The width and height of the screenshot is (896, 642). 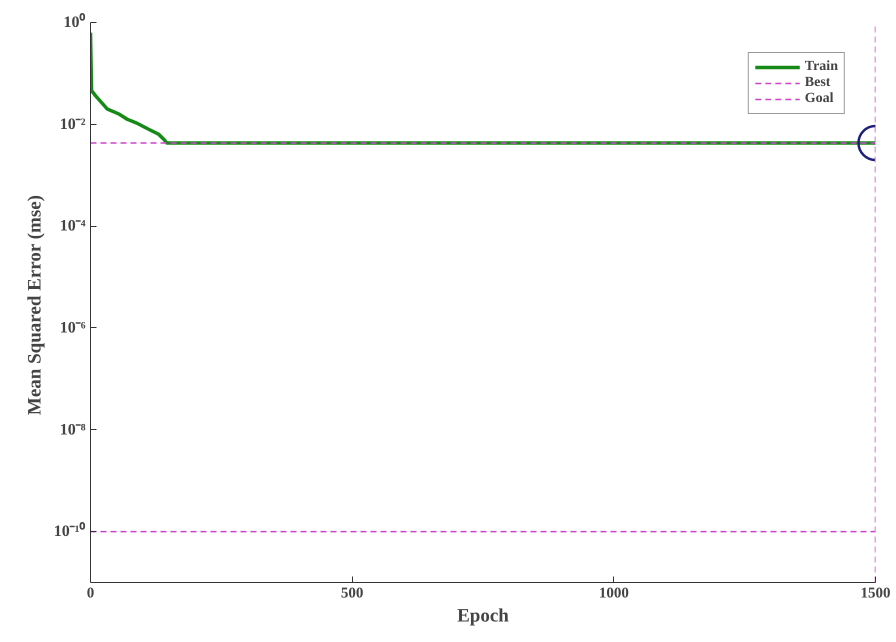 I want to click on legend-label: Goal, so click(x=819, y=99).